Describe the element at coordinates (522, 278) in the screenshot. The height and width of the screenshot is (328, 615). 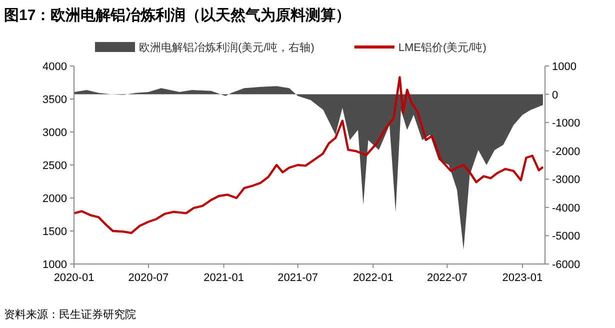
I see `x-tick-label: 2023-01` at that location.